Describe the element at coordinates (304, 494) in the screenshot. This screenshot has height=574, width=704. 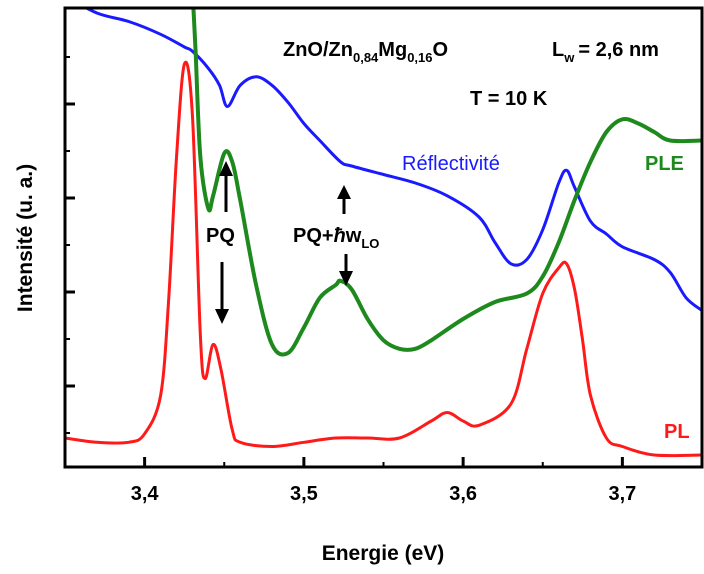
I see `x-tick-label: 3,5` at that location.